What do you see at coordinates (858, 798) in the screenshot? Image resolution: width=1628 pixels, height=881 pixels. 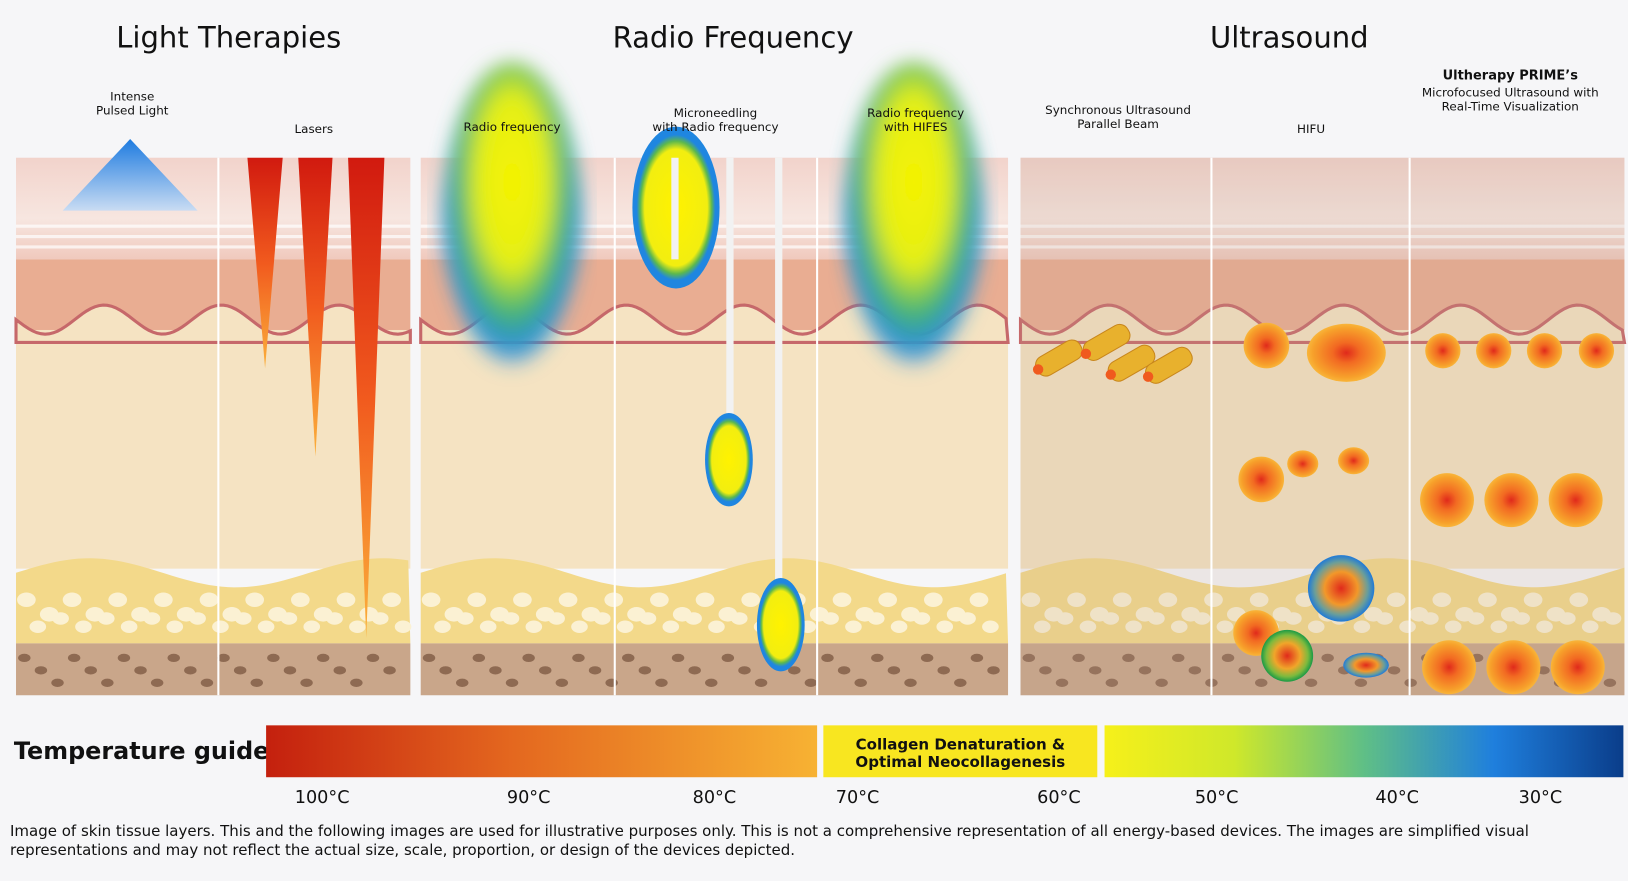 I see `temperature-label: 70°C` at bounding box center [858, 798].